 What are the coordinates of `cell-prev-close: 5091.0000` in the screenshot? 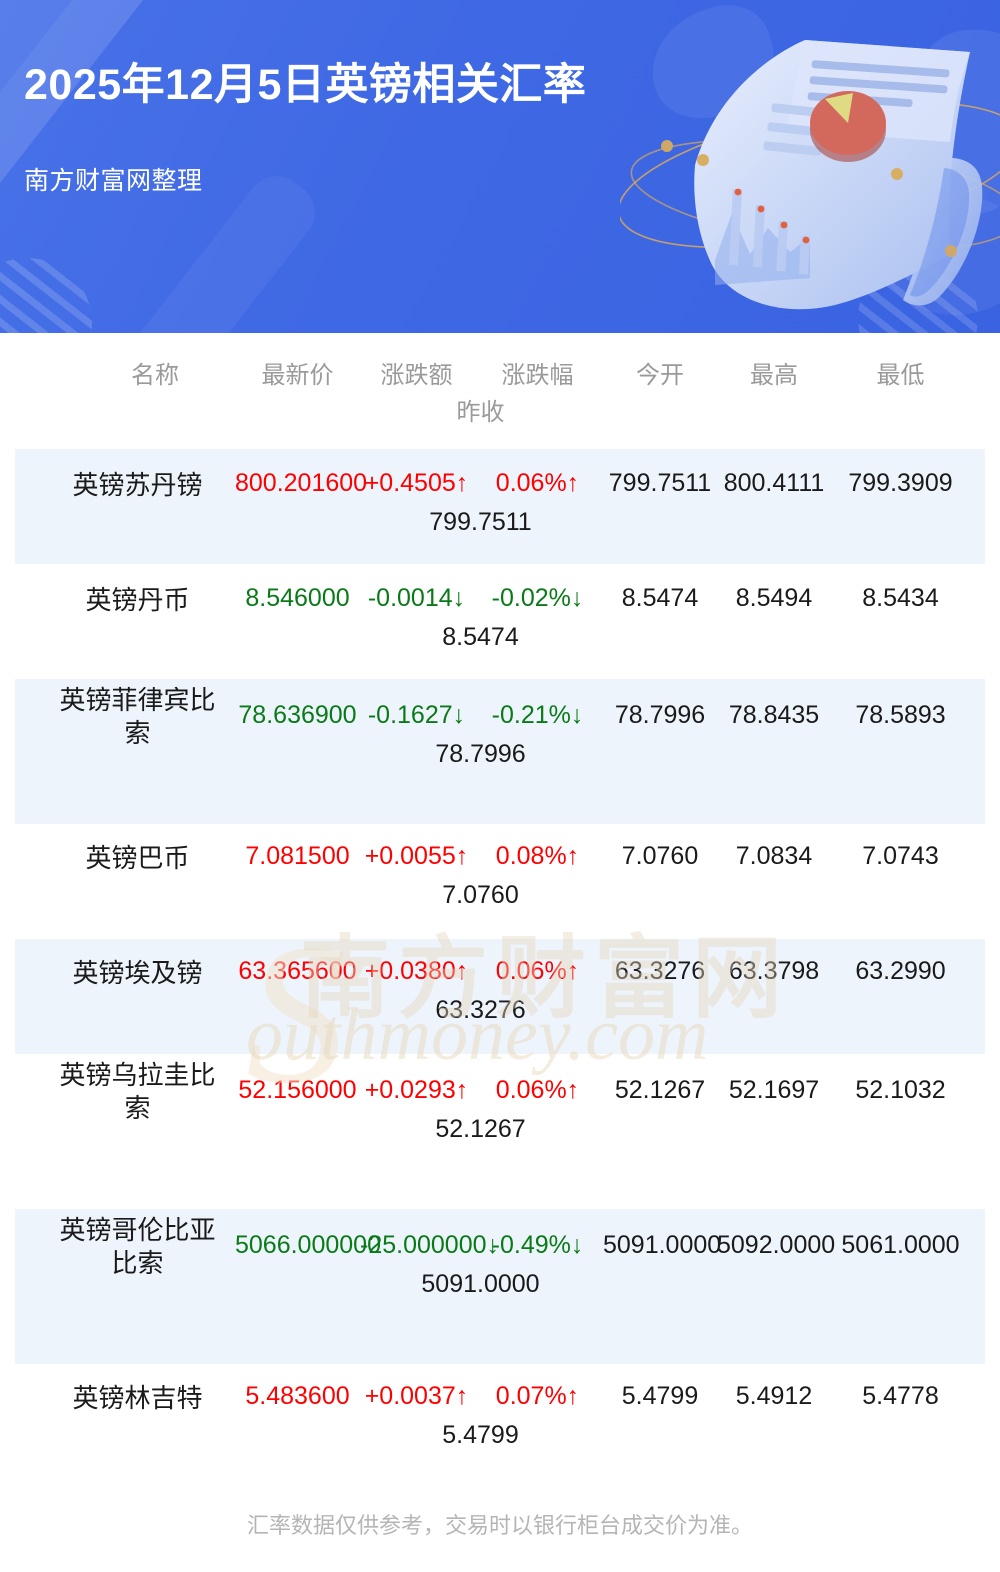 It's located at (480, 1284).